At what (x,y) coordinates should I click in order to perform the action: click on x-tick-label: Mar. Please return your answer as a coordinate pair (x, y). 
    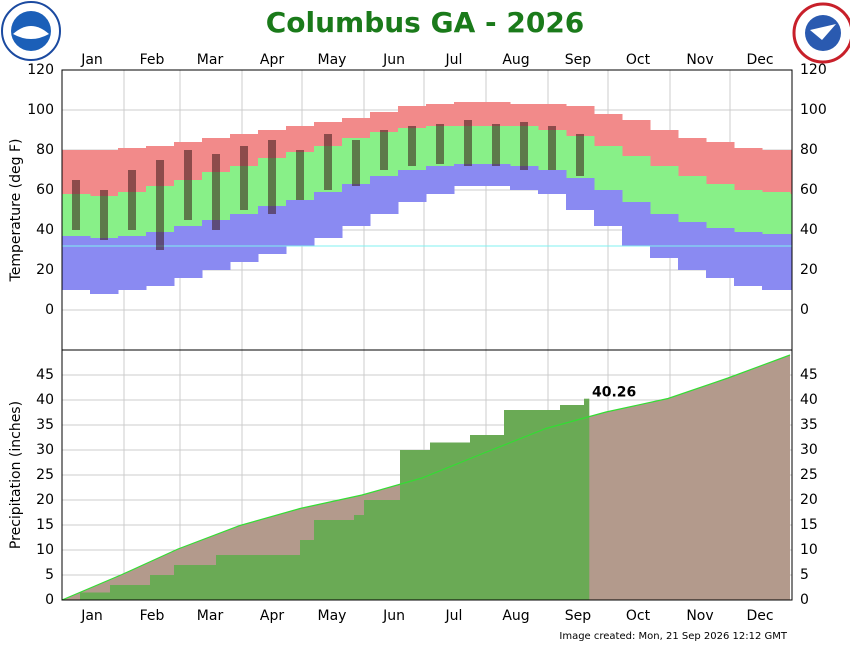
    Looking at the image, I should click on (210, 60).